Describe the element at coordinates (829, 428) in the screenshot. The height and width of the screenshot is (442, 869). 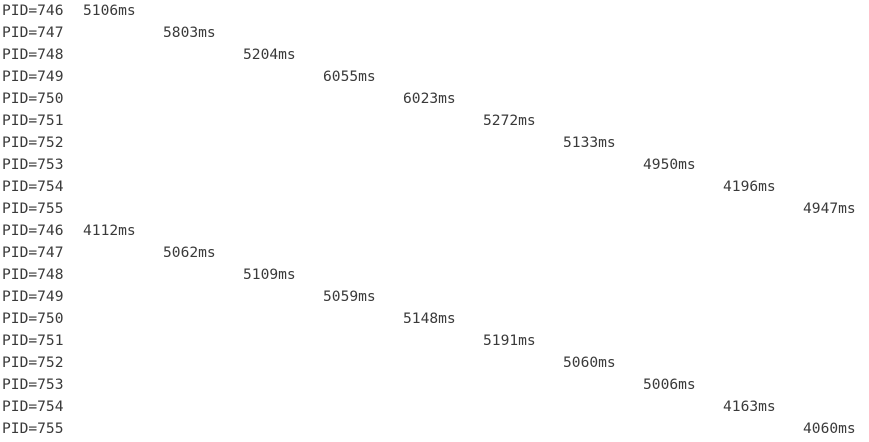
I see `duration-value: 4060ms` at that location.